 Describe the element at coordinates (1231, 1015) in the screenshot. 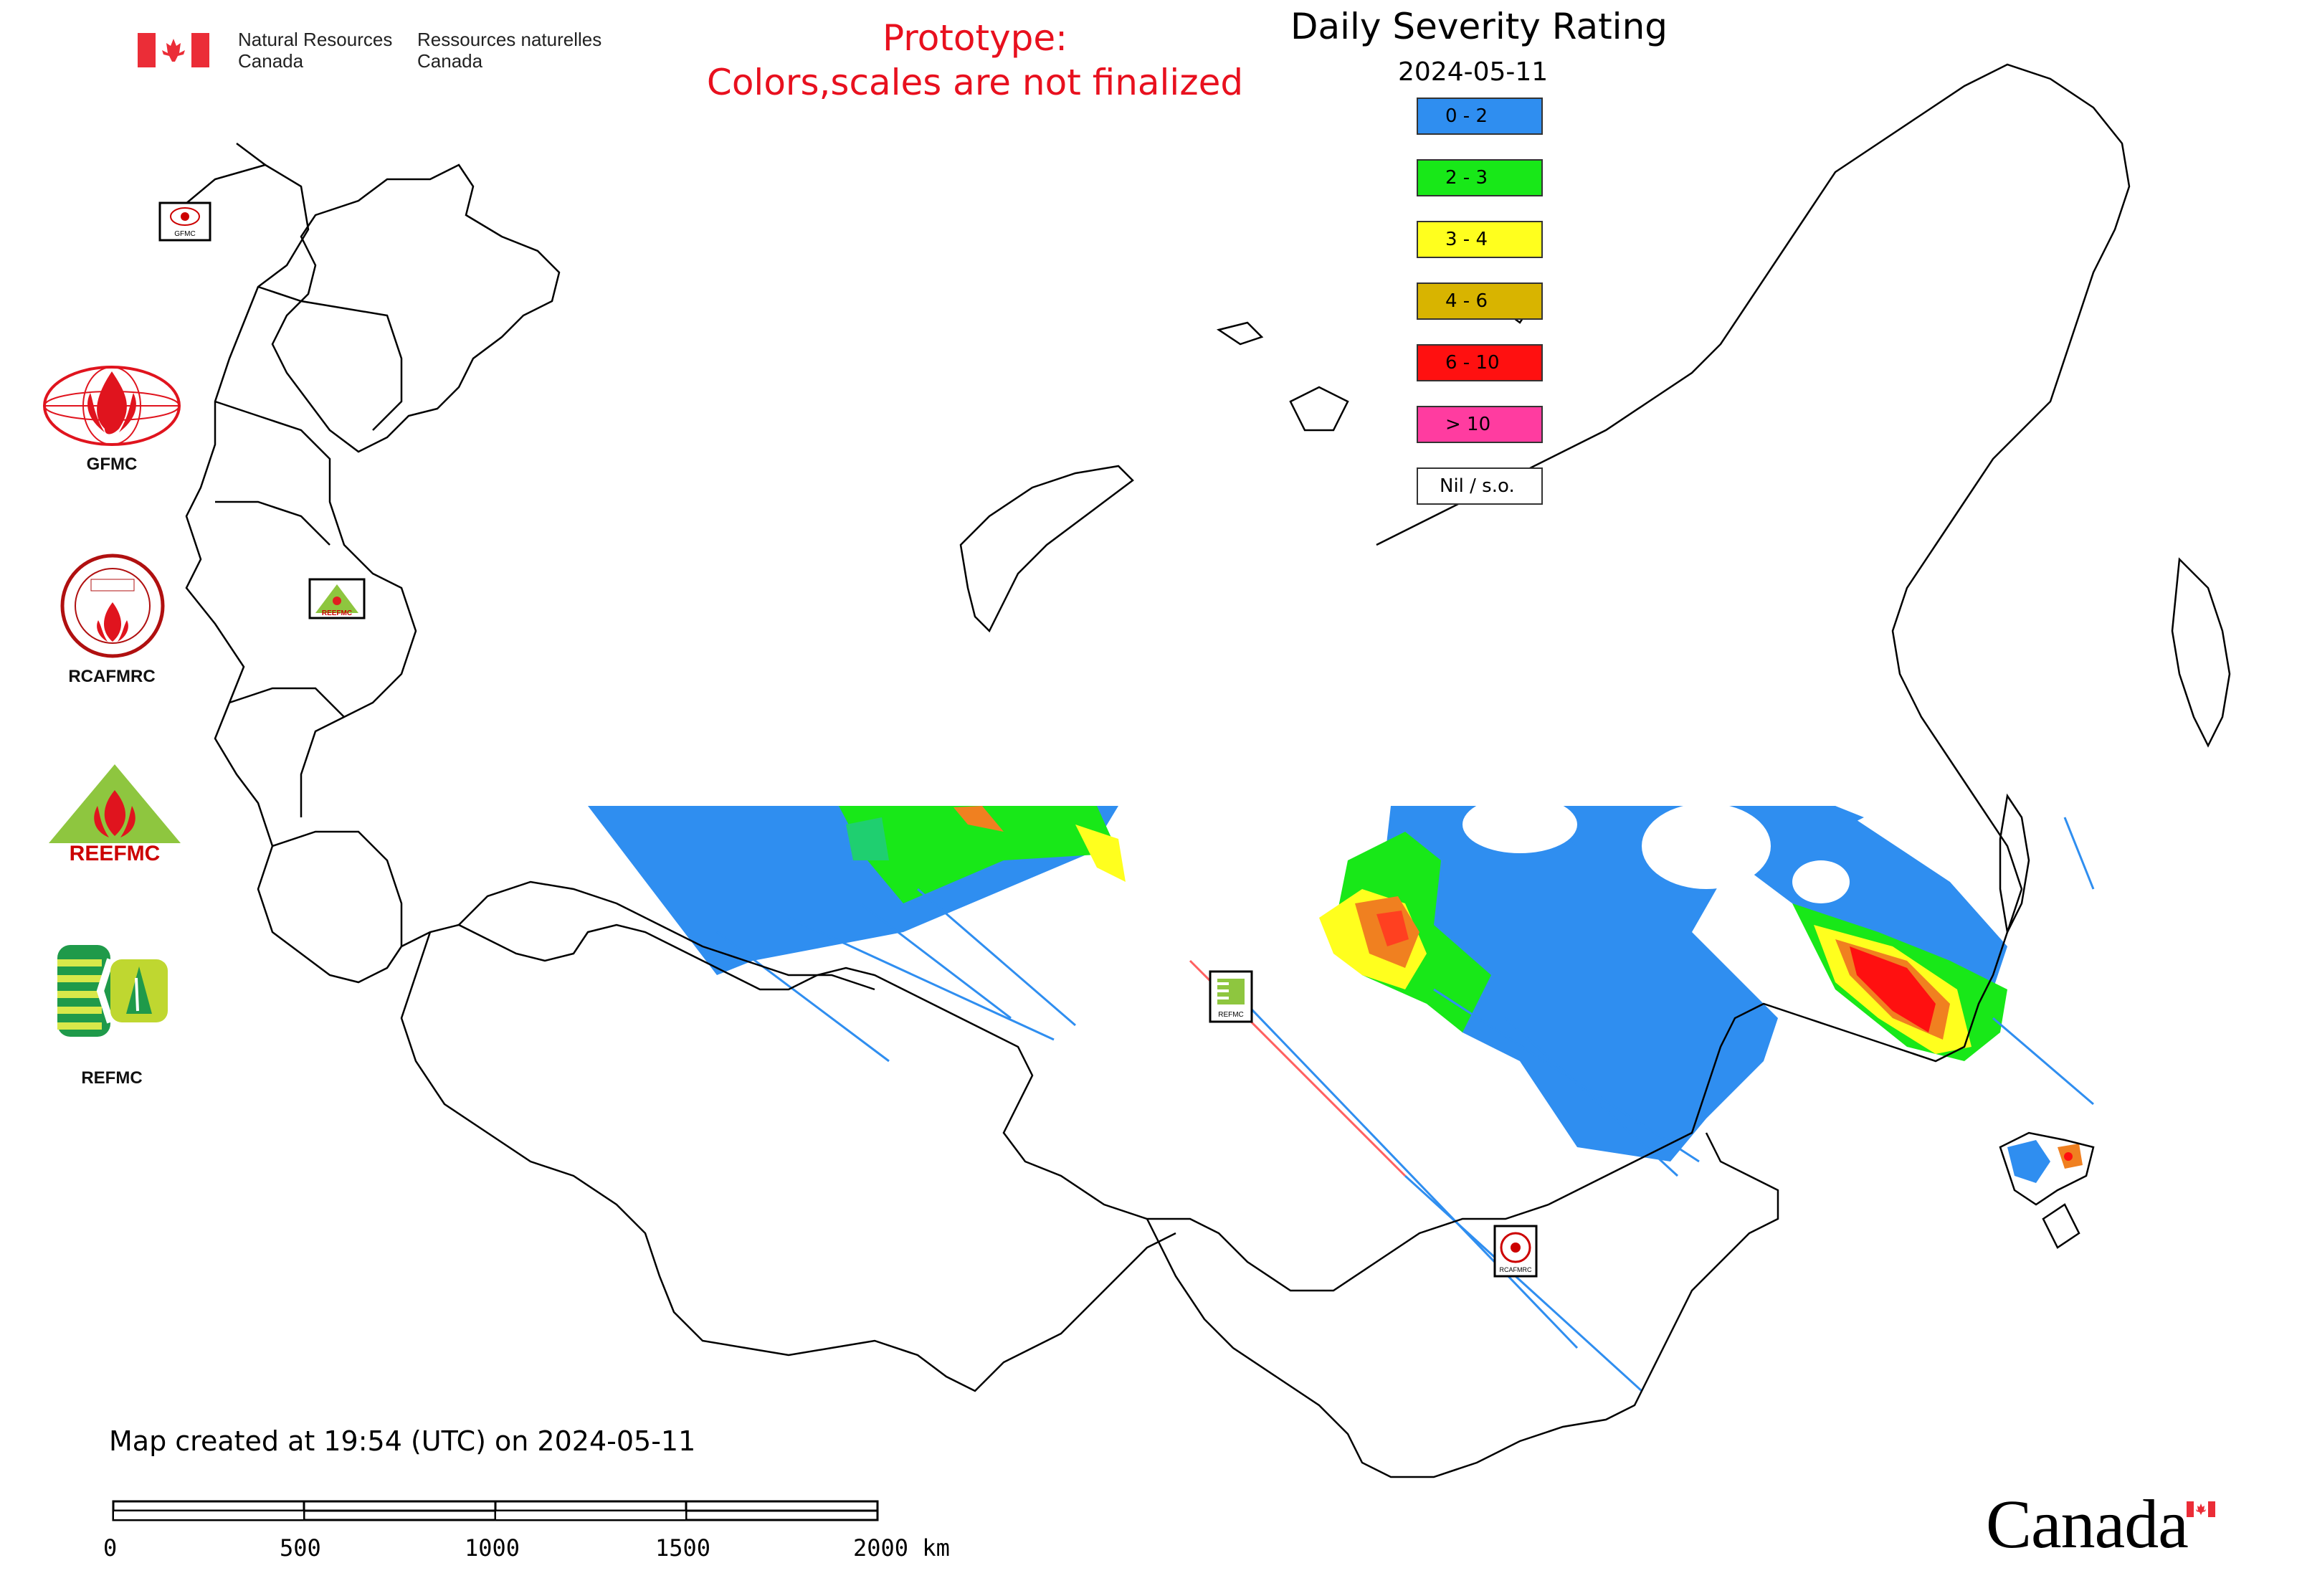

I see `svg-text: REFMC` at that location.